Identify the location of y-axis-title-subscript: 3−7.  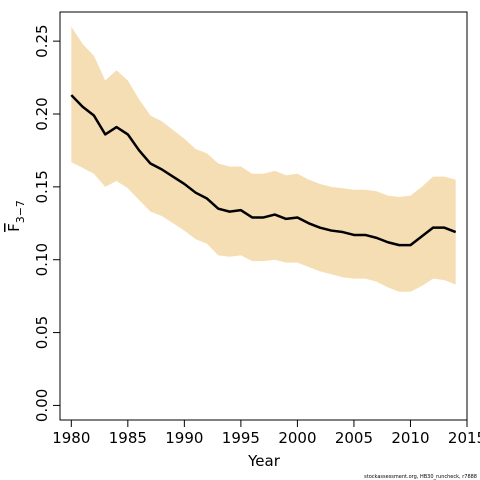
(20, 211).